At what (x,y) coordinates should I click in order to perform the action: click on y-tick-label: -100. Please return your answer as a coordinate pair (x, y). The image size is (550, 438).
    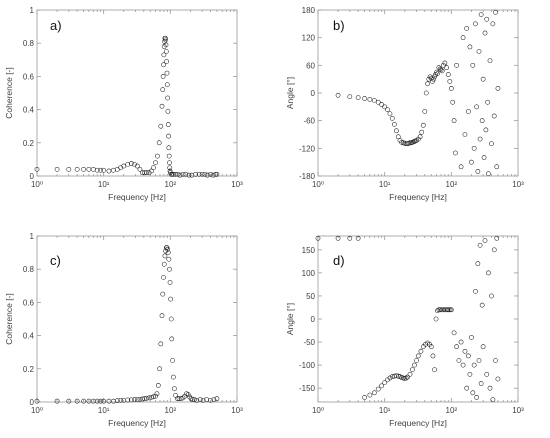
    Looking at the image, I should click on (307, 365).